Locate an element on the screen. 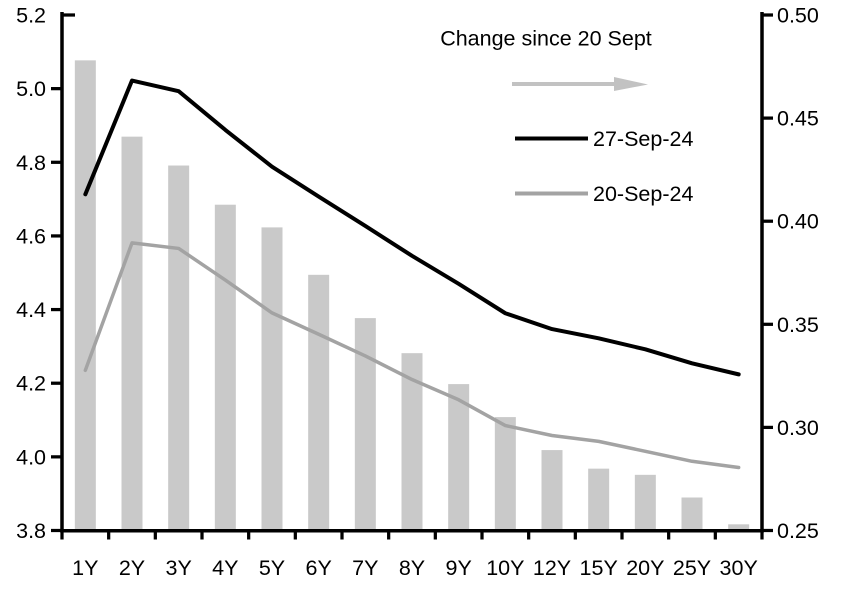  bar-4Y is located at coordinates (225, 367).